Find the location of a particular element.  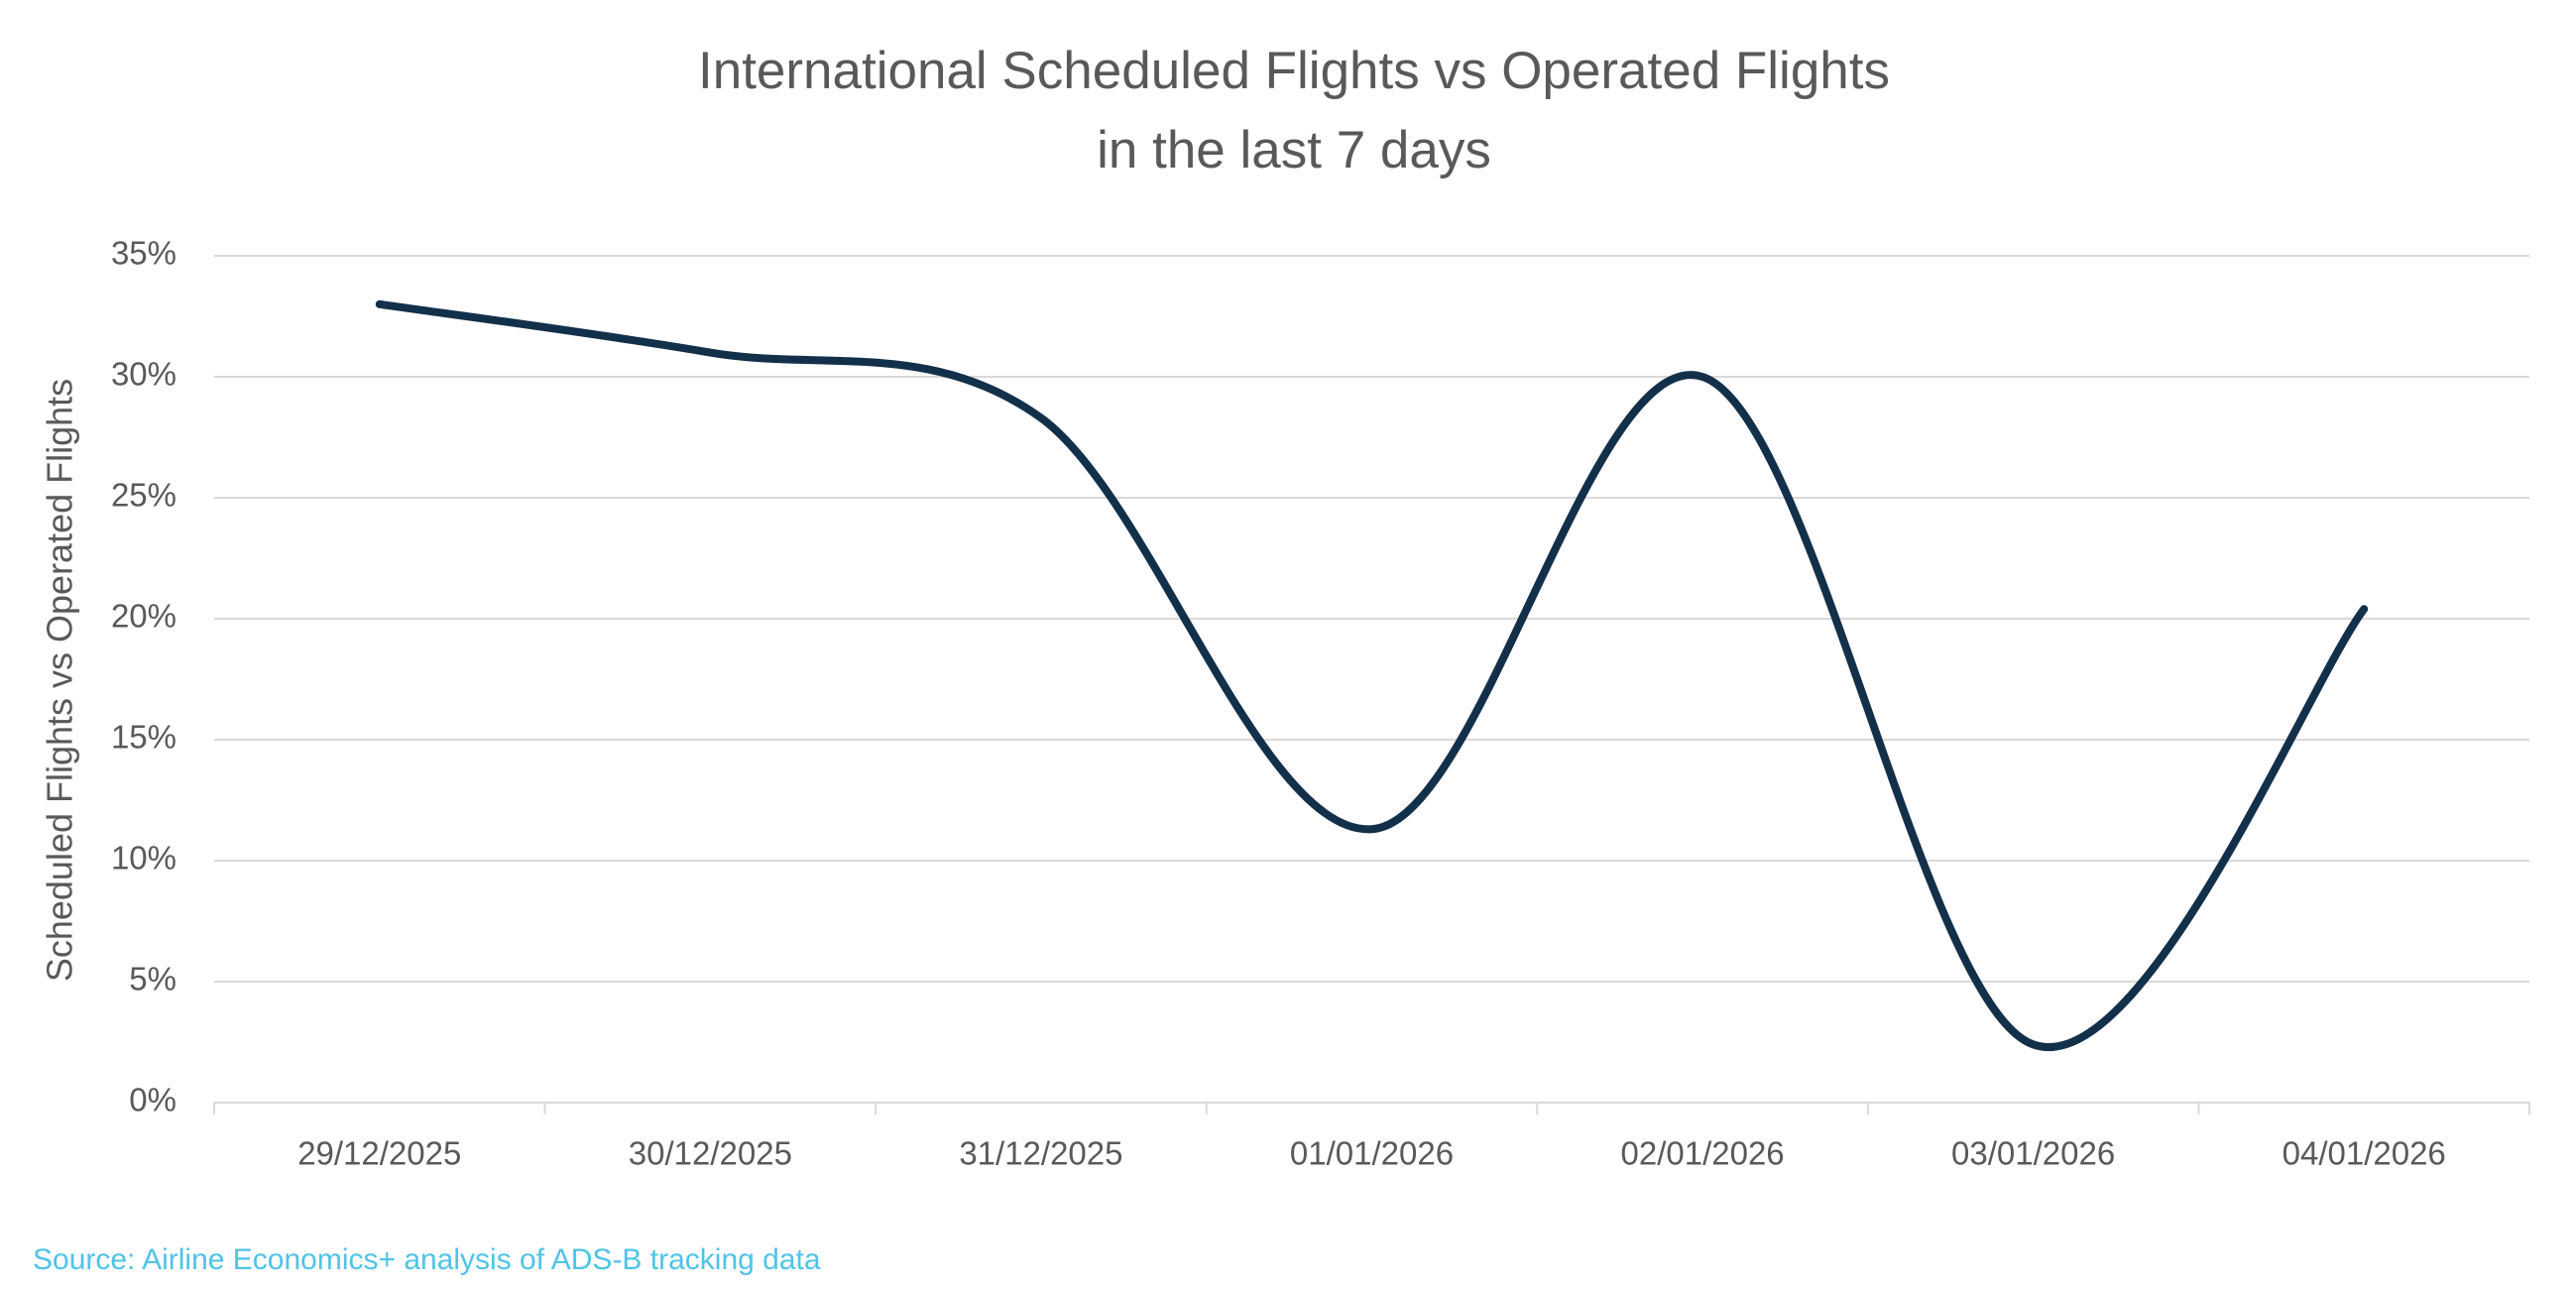

x-tick-label: 02/01/2026 is located at coordinates (1702, 1153).